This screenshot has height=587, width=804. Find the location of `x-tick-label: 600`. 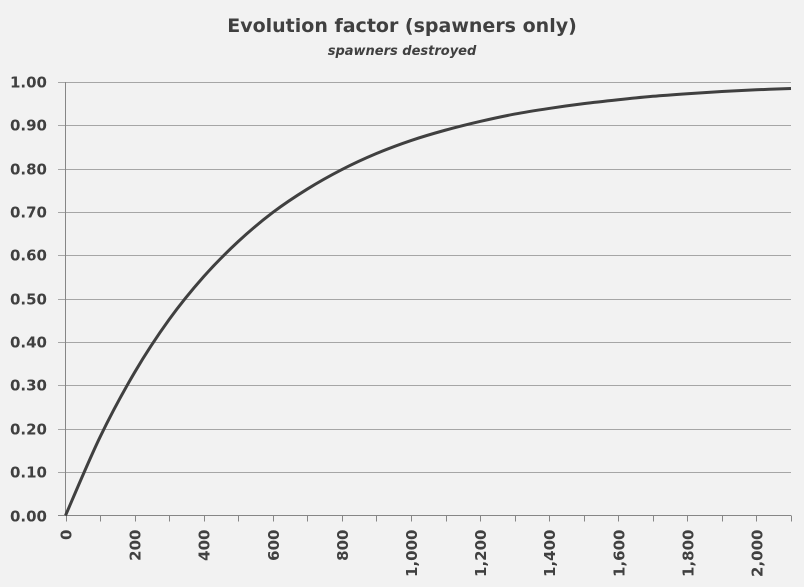

x-tick-label: 600 is located at coordinates (274, 545).